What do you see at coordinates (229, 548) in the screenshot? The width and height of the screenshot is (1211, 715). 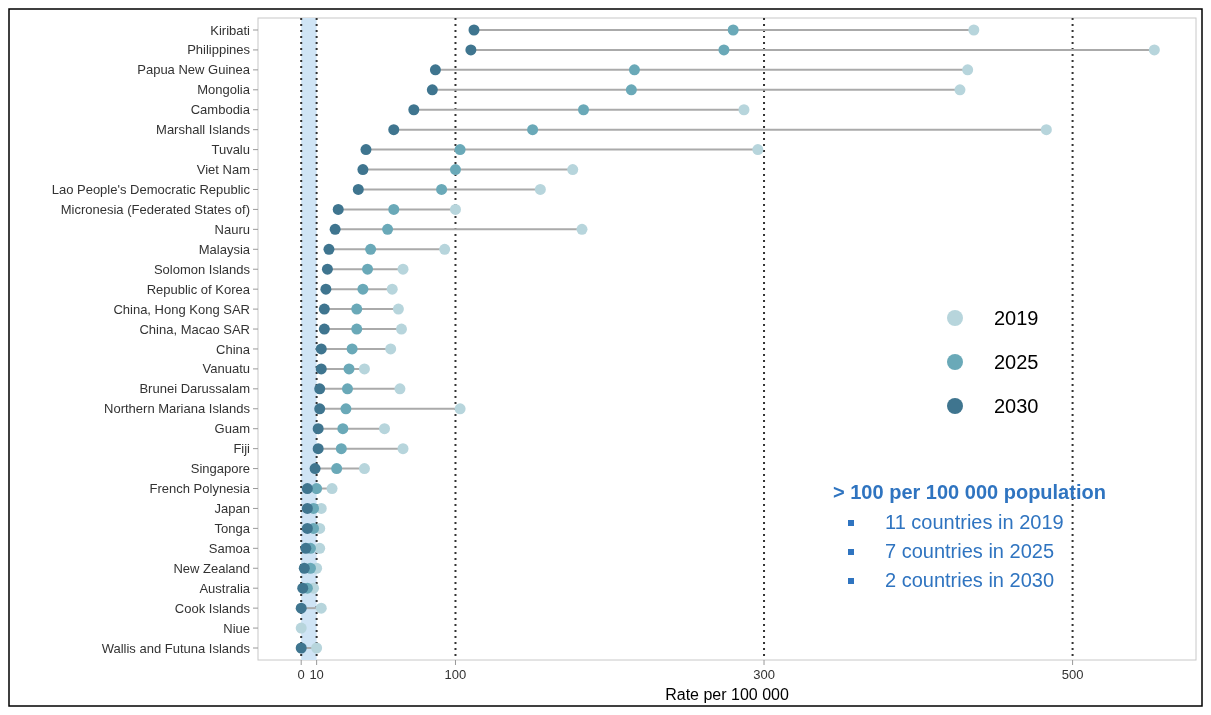 I see `y-tick-label: Samoa` at bounding box center [229, 548].